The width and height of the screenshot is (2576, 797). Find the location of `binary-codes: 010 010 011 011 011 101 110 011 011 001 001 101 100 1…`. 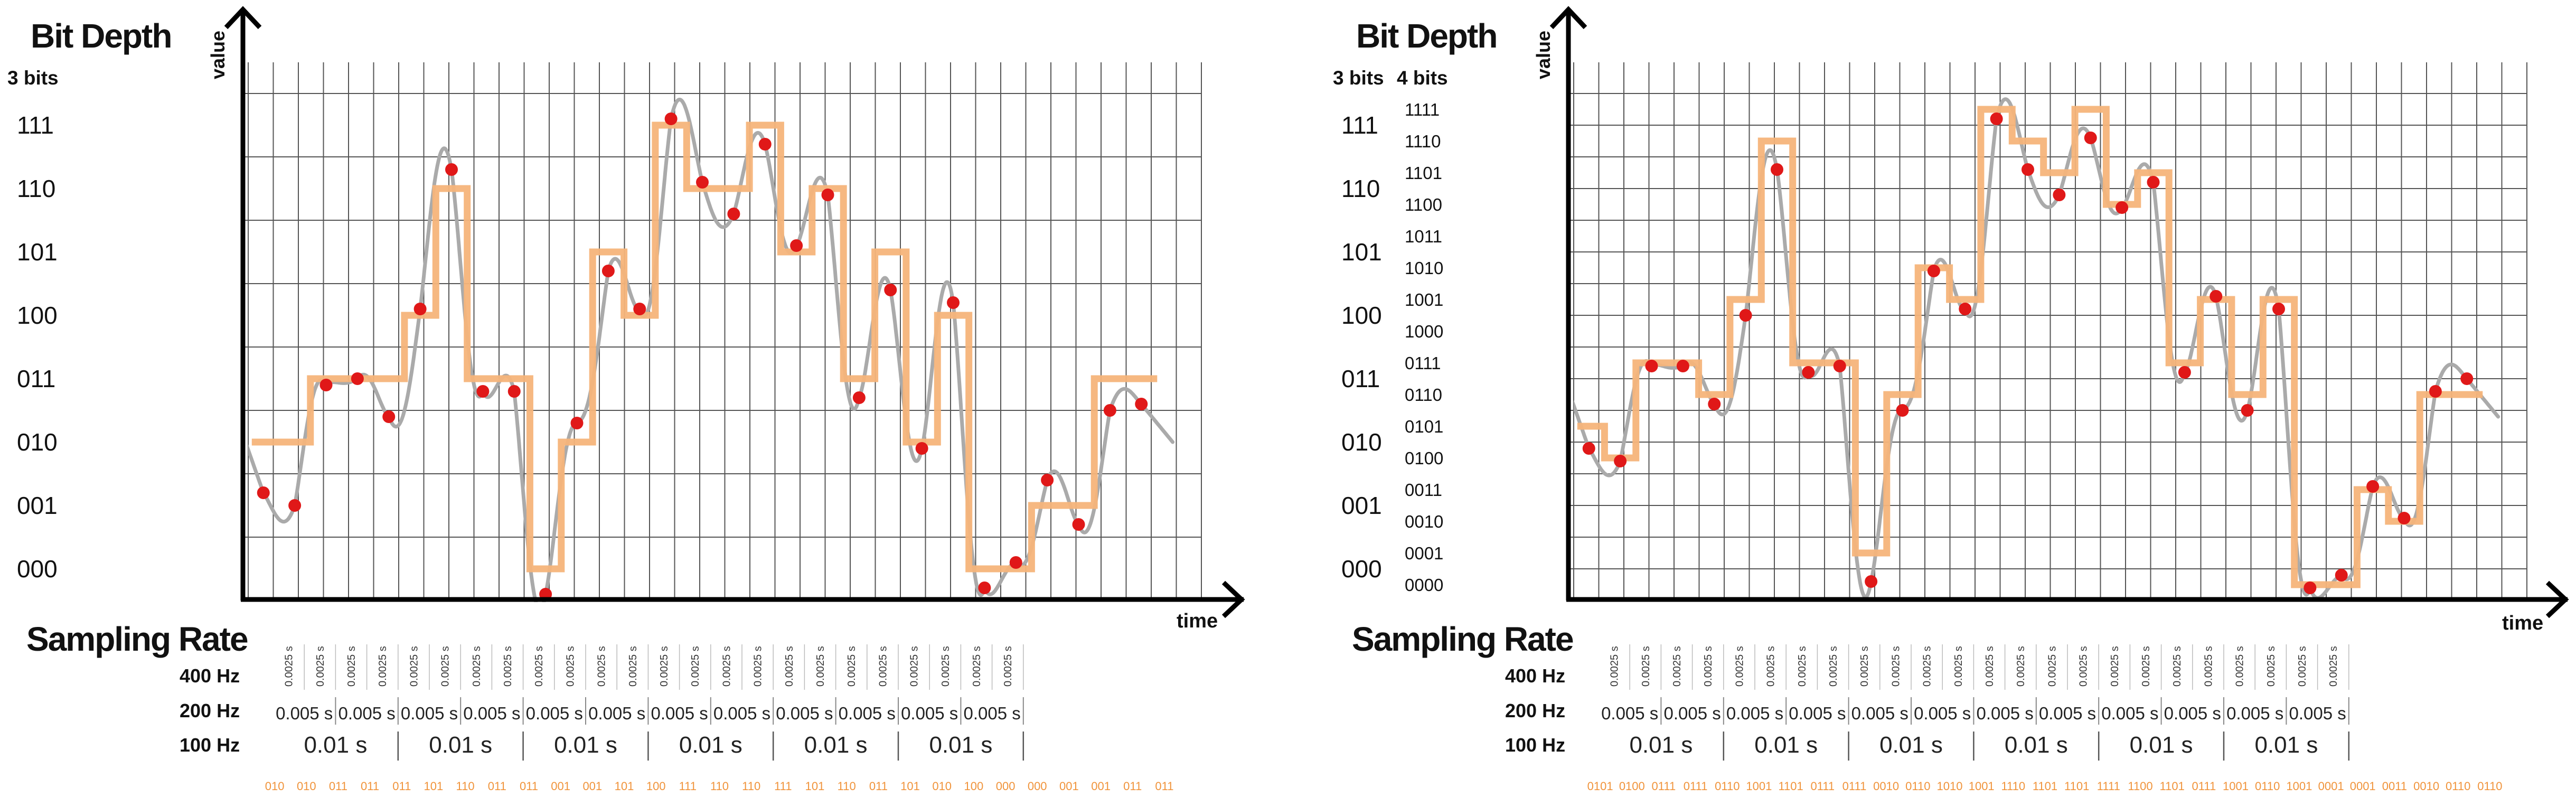

binary-codes: 010 010 011 011 011 101 110 011 011 001 001 101 100 1… is located at coordinates (719, 786).